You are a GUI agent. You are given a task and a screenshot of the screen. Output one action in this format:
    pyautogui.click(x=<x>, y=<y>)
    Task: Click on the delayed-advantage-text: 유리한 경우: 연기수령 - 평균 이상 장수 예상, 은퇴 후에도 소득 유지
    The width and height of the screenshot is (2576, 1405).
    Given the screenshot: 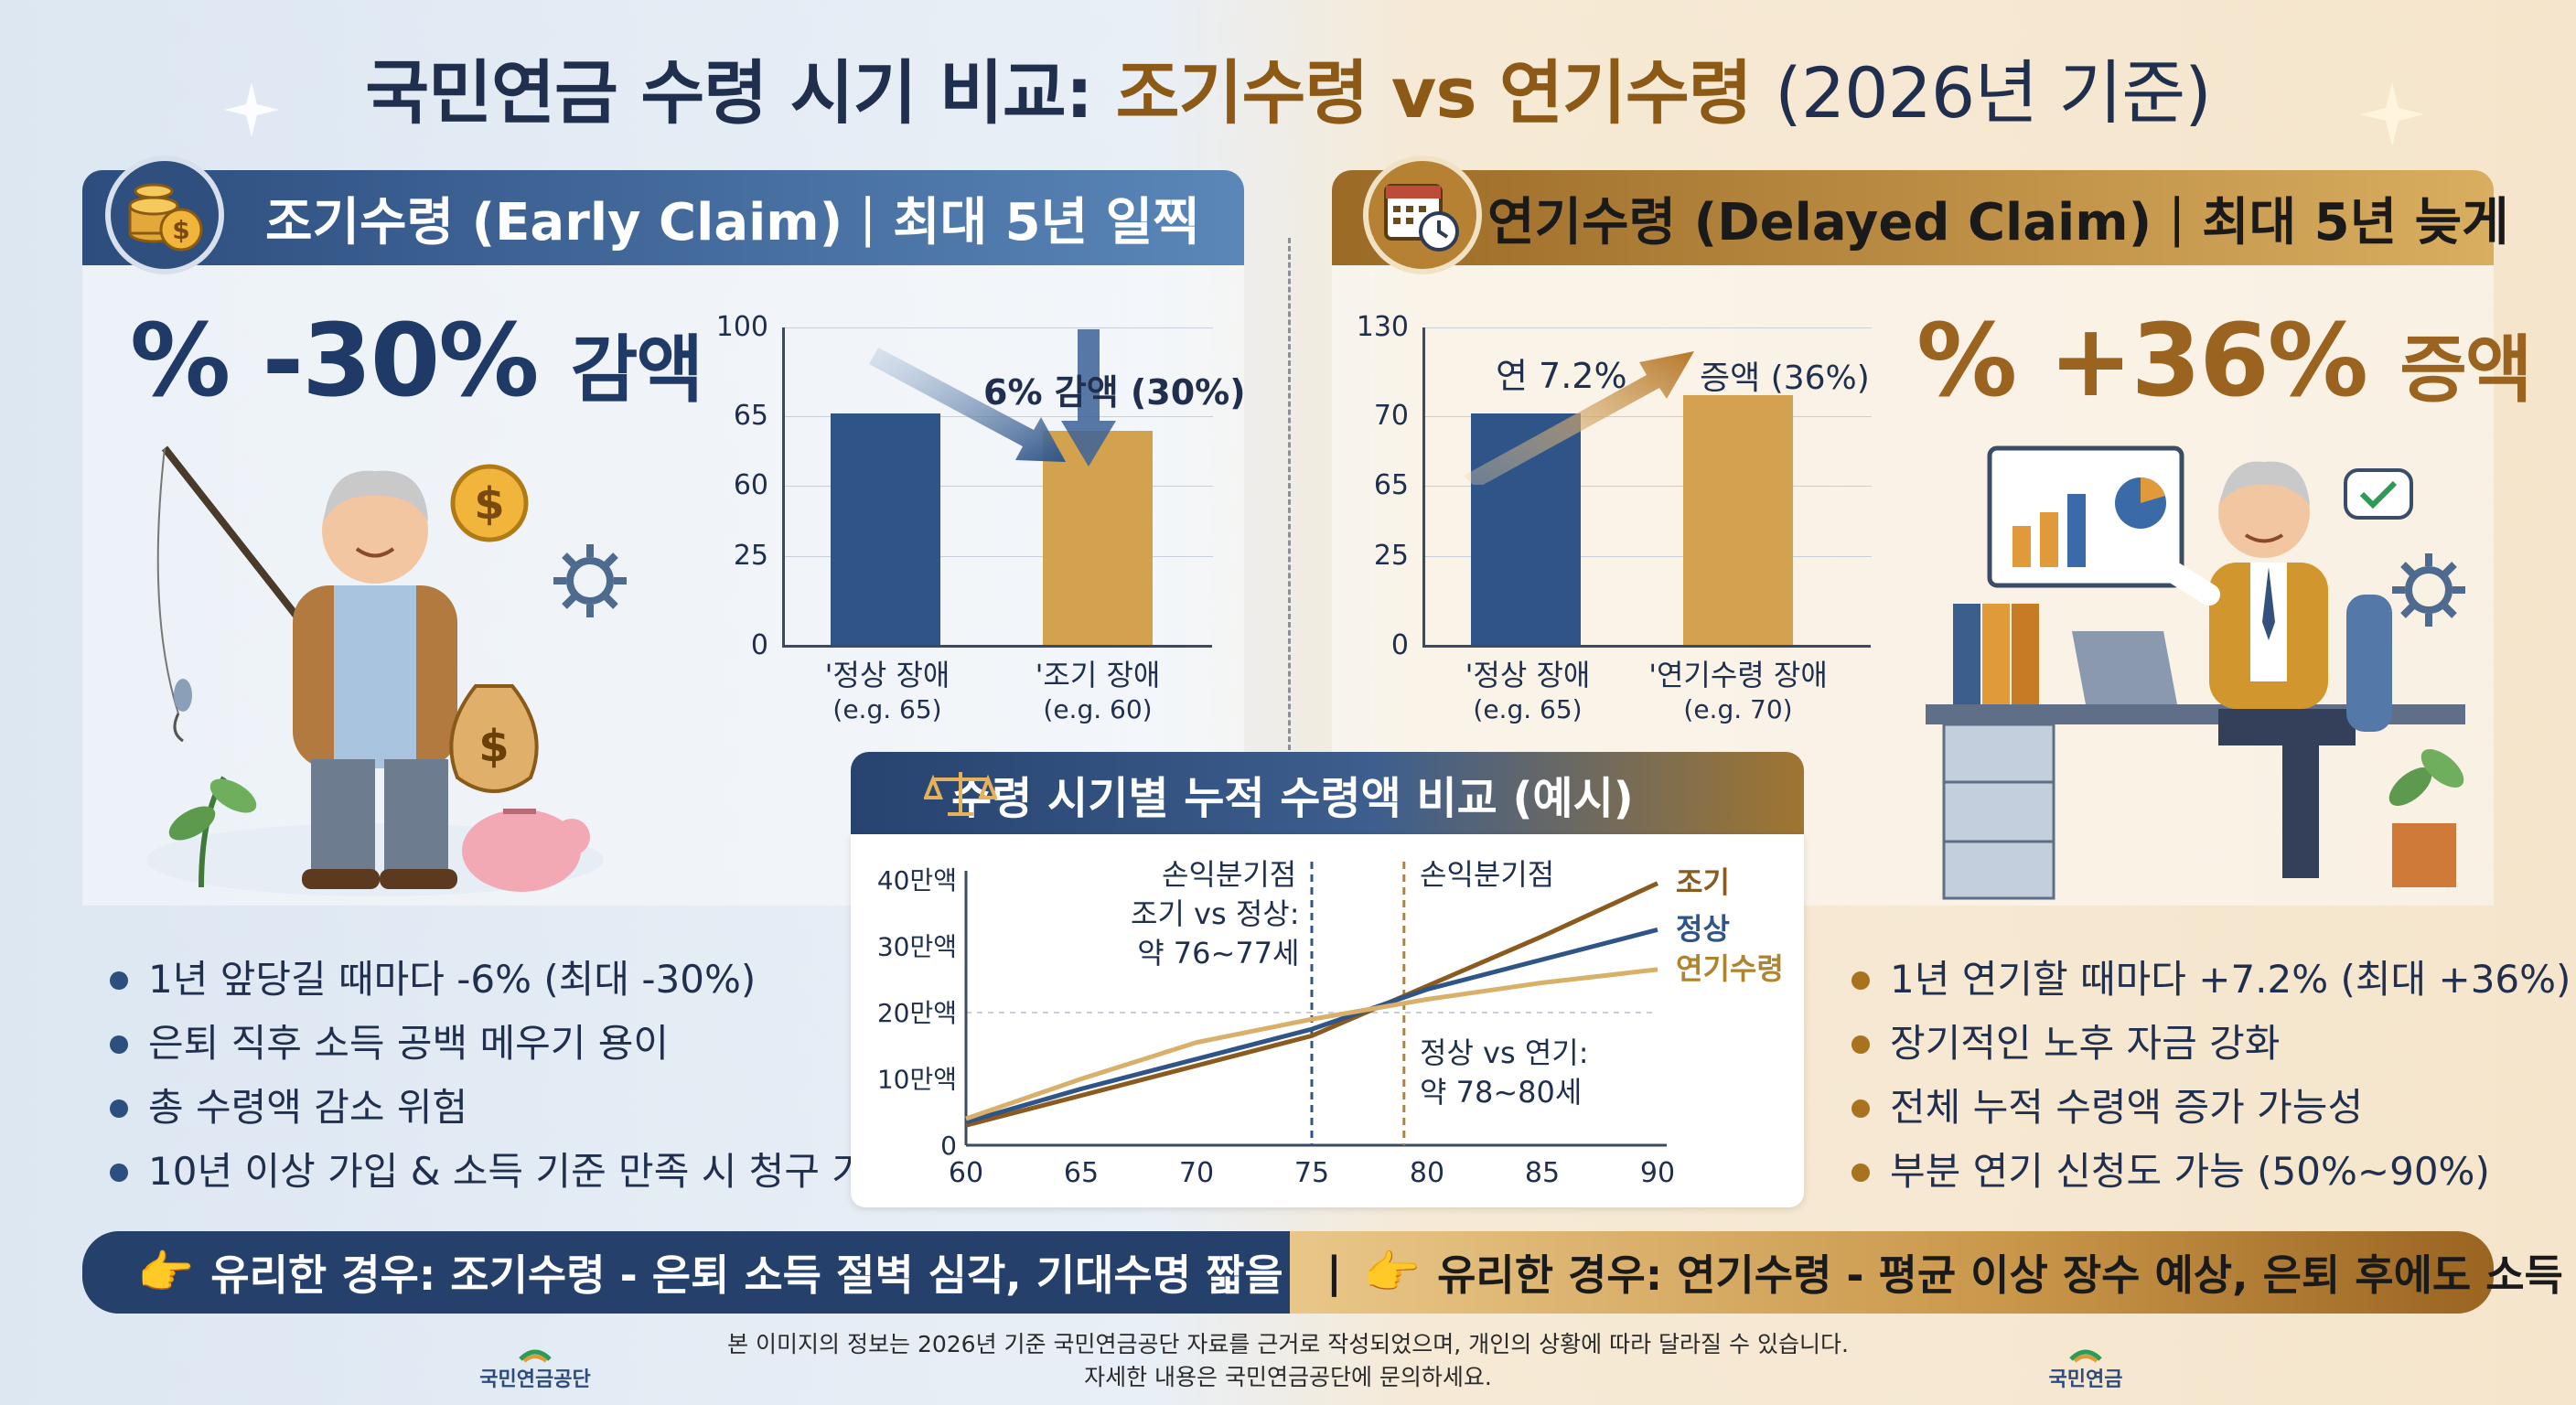 What is the action you would take?
    pyautogui.click(x=2006, y=1275)
    